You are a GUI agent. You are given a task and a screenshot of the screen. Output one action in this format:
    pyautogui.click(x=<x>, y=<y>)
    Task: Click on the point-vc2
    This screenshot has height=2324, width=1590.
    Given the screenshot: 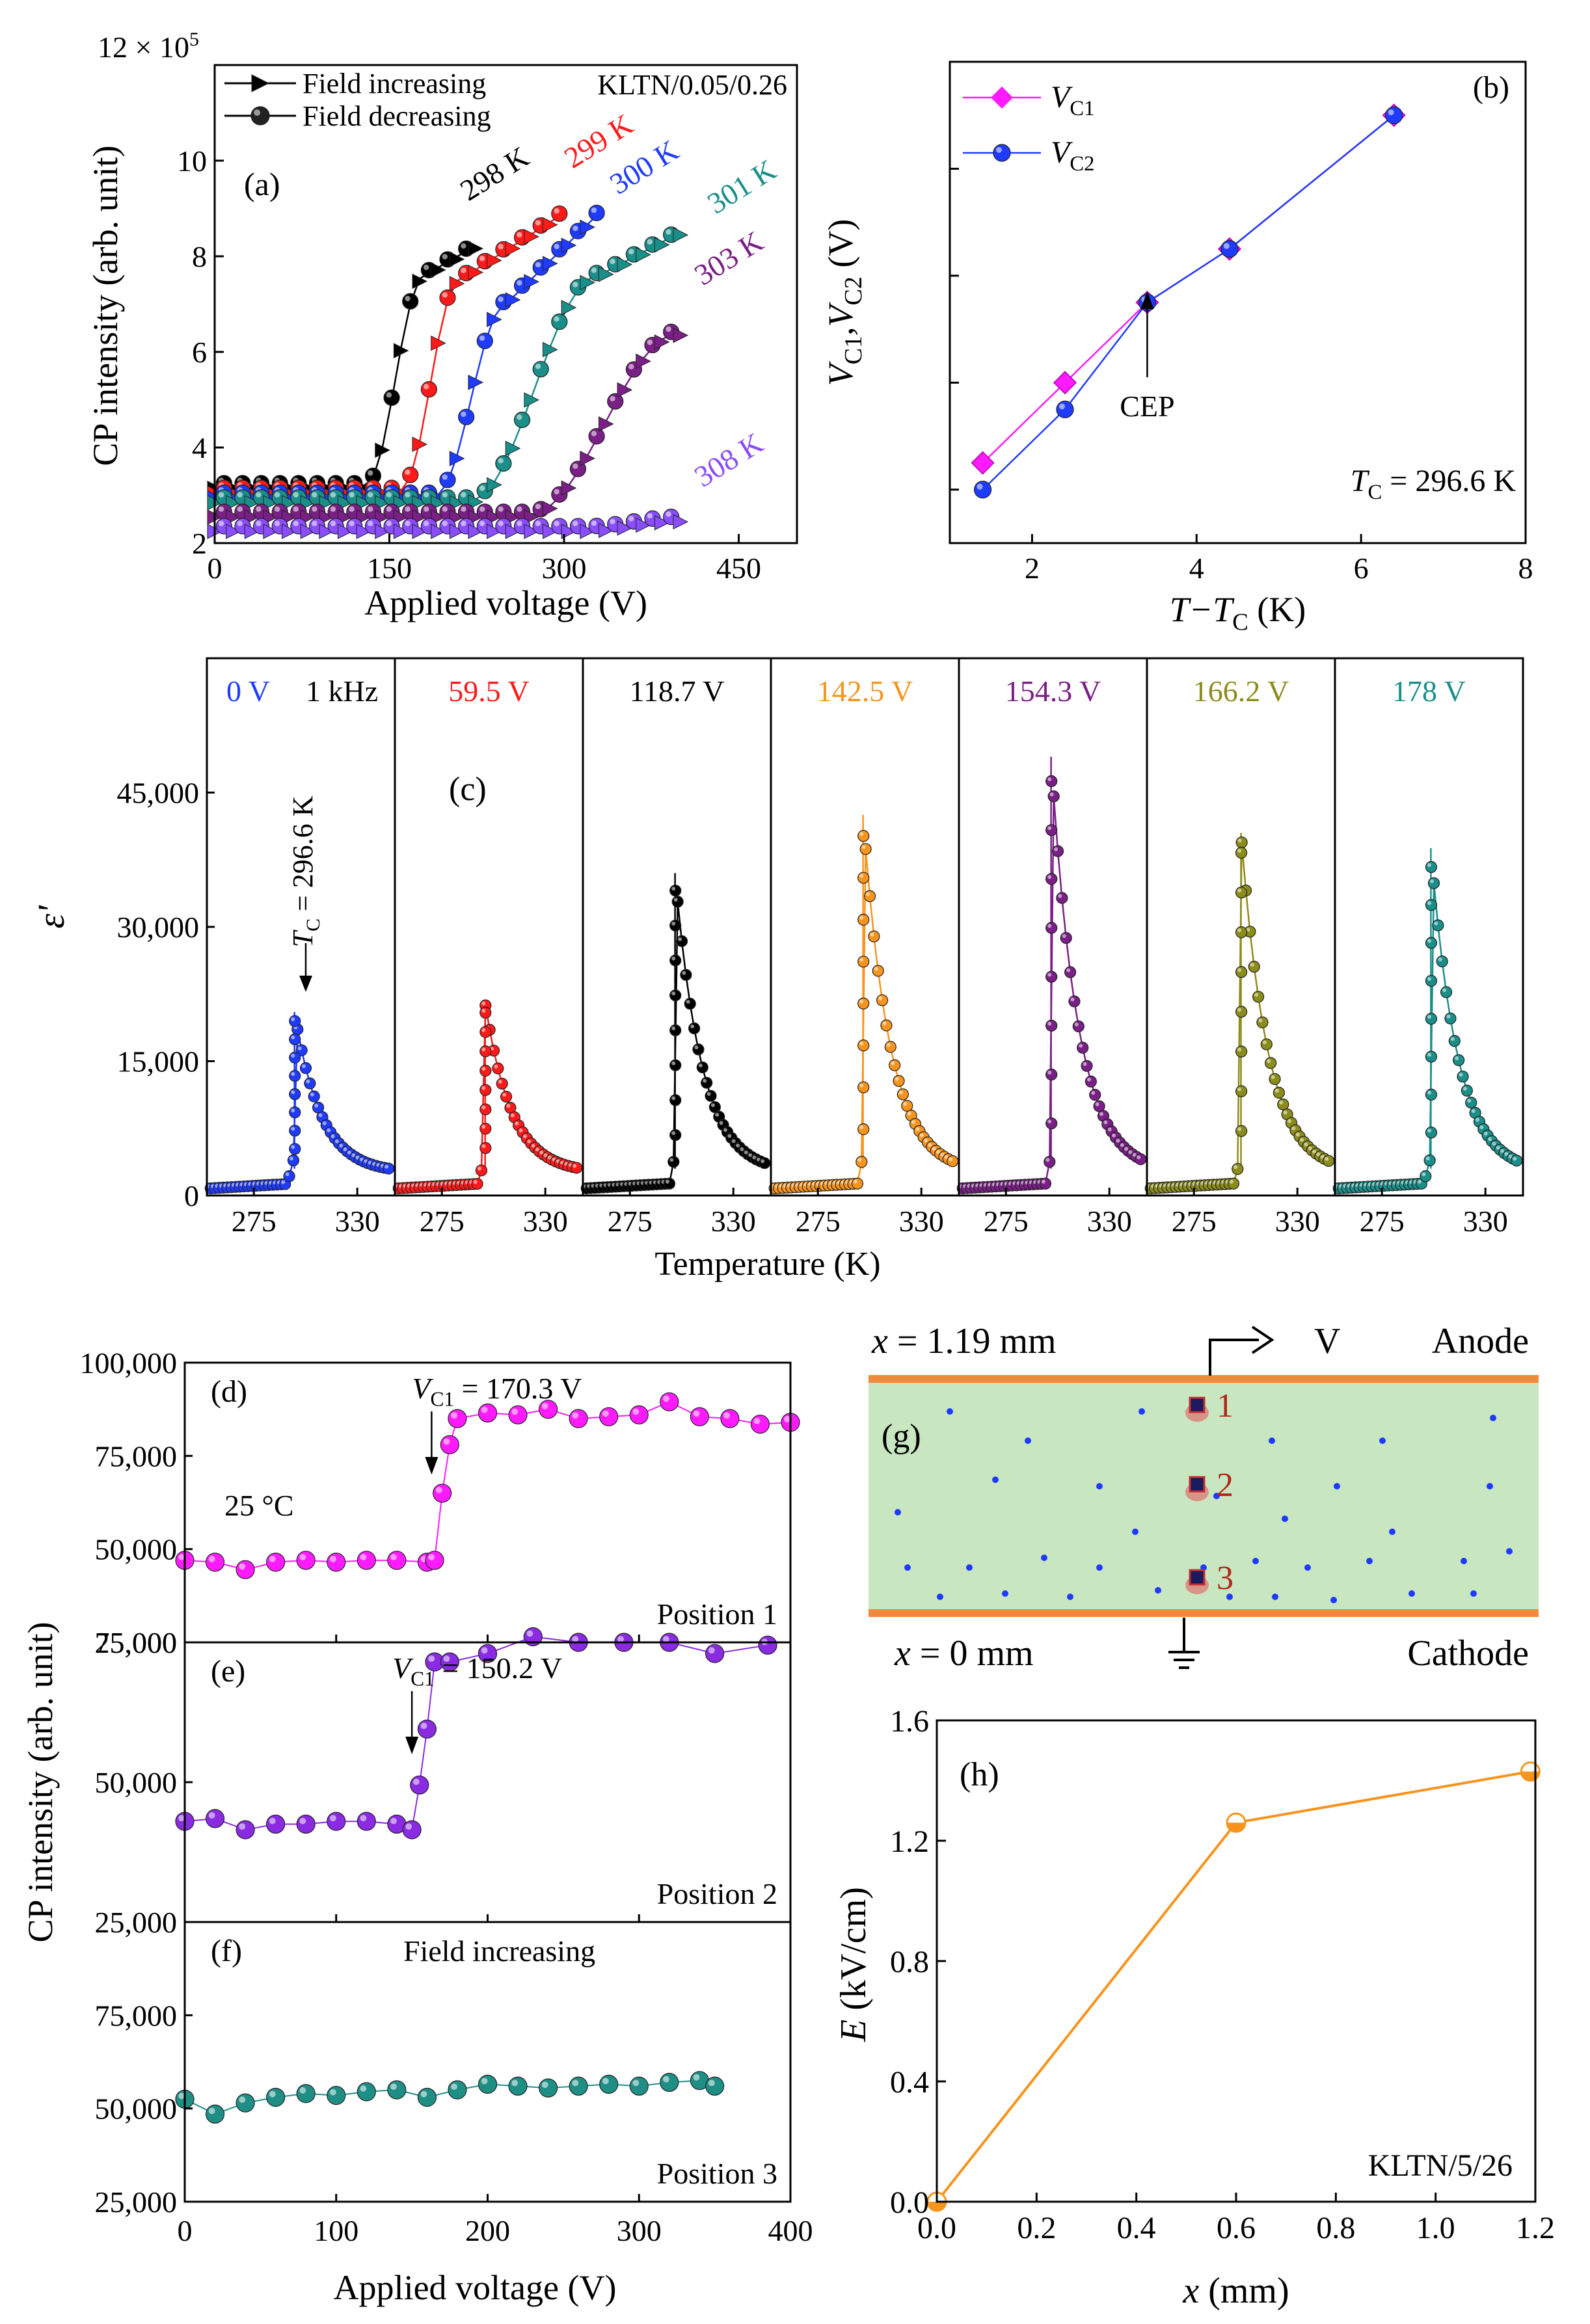 What is the action you would take?
    pyautogui.click(x=1229, y=249)
    